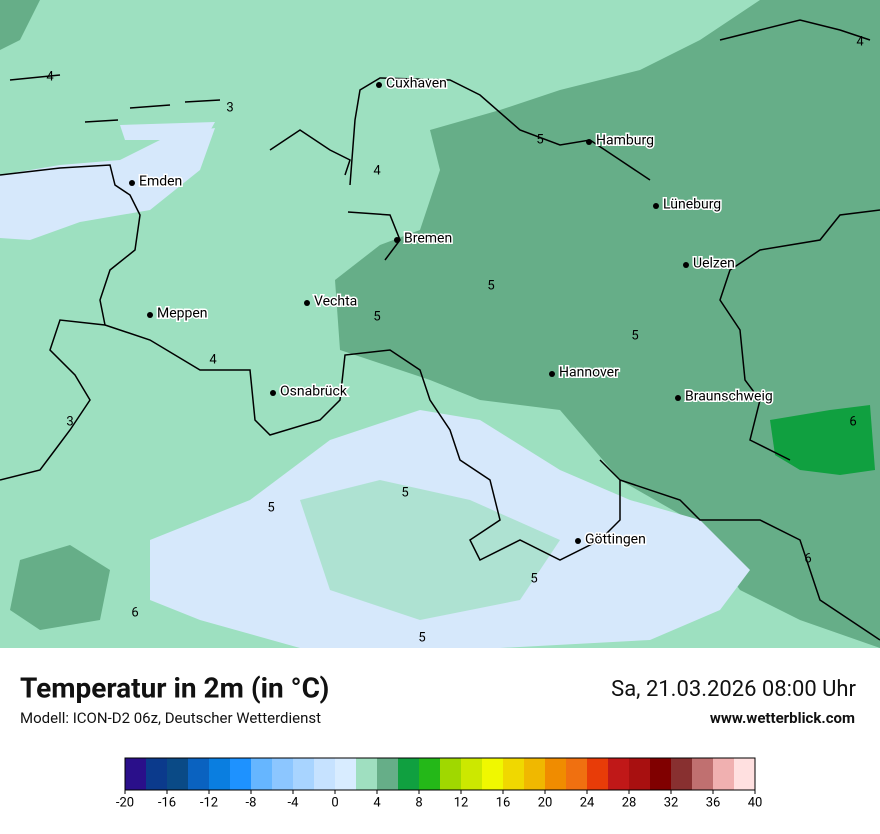 The image size is (880, 834). I want to click on city-label: Hannover, so click(589, 373).